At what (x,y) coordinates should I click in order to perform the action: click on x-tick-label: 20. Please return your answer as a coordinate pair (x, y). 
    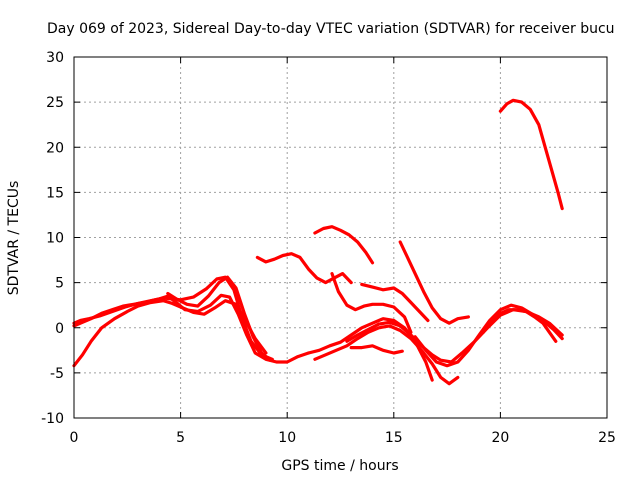
    Looking at the image, I should click on (500, 438).